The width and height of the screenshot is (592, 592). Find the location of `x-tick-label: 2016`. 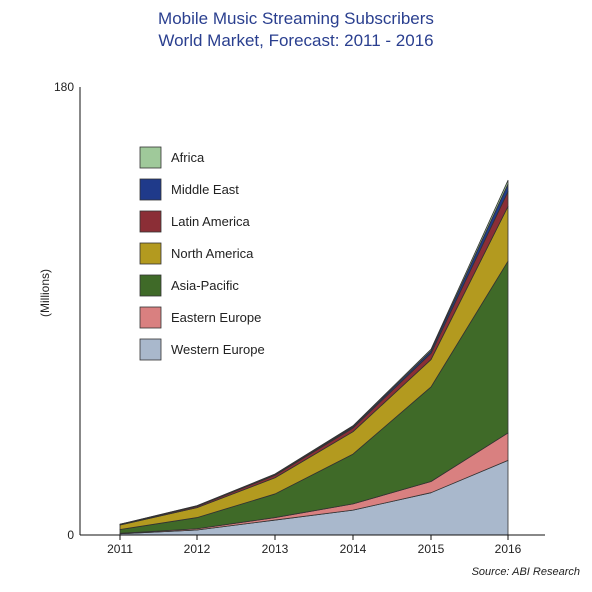

x-tick-label: 2016 is located at coordinates (508, 549).